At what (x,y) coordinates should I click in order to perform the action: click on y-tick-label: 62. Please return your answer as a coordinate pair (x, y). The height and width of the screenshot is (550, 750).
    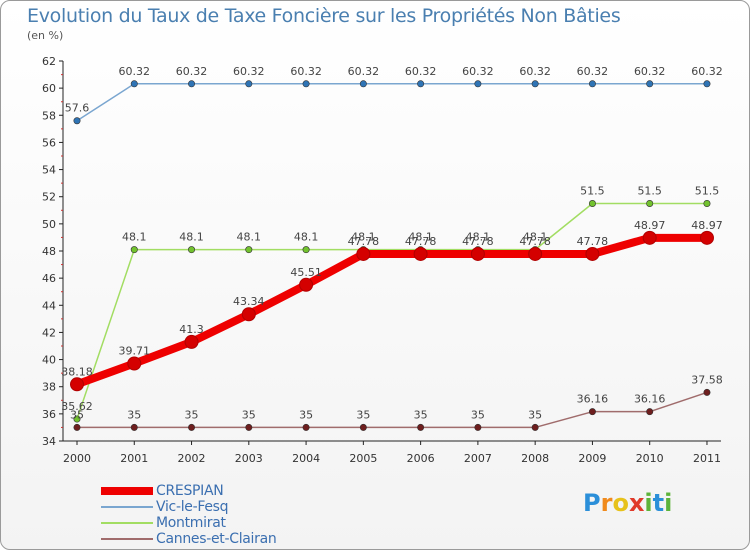
    Looking at the image, I should click on (49, 61).